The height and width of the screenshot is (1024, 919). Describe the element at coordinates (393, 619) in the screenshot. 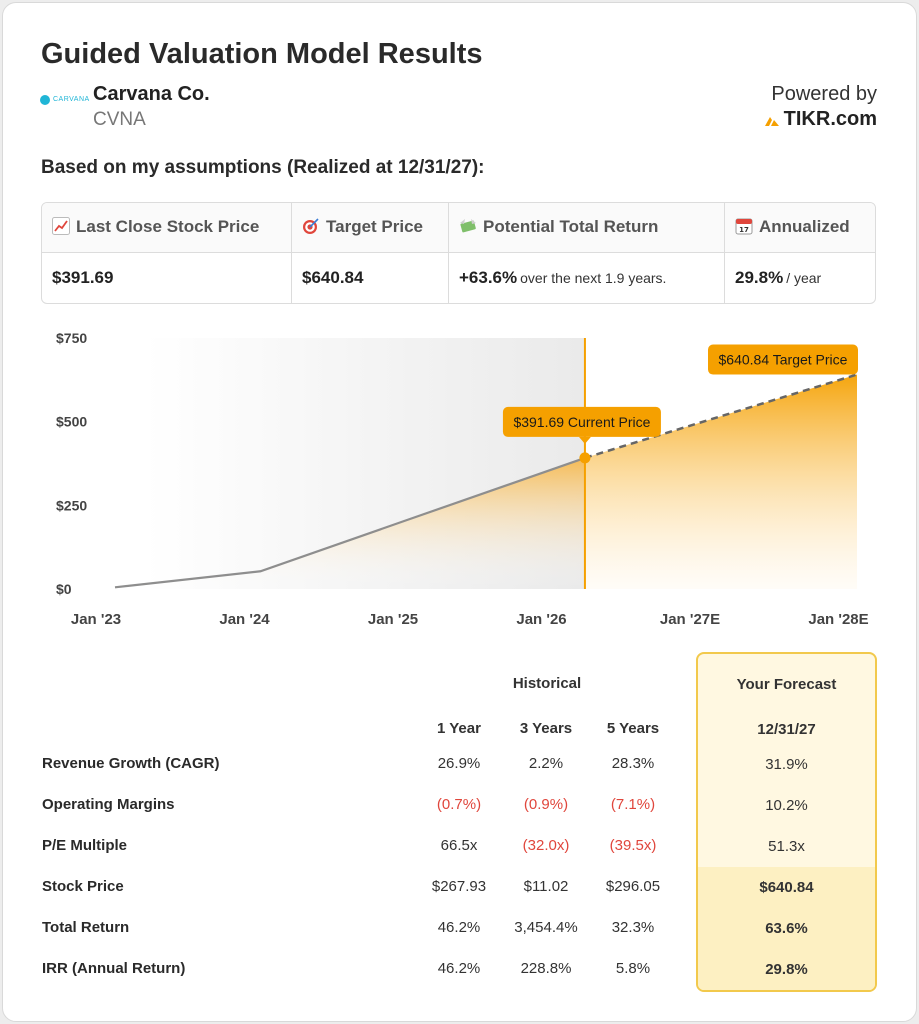

I see `x-tick-label: Jan '25` at that location.